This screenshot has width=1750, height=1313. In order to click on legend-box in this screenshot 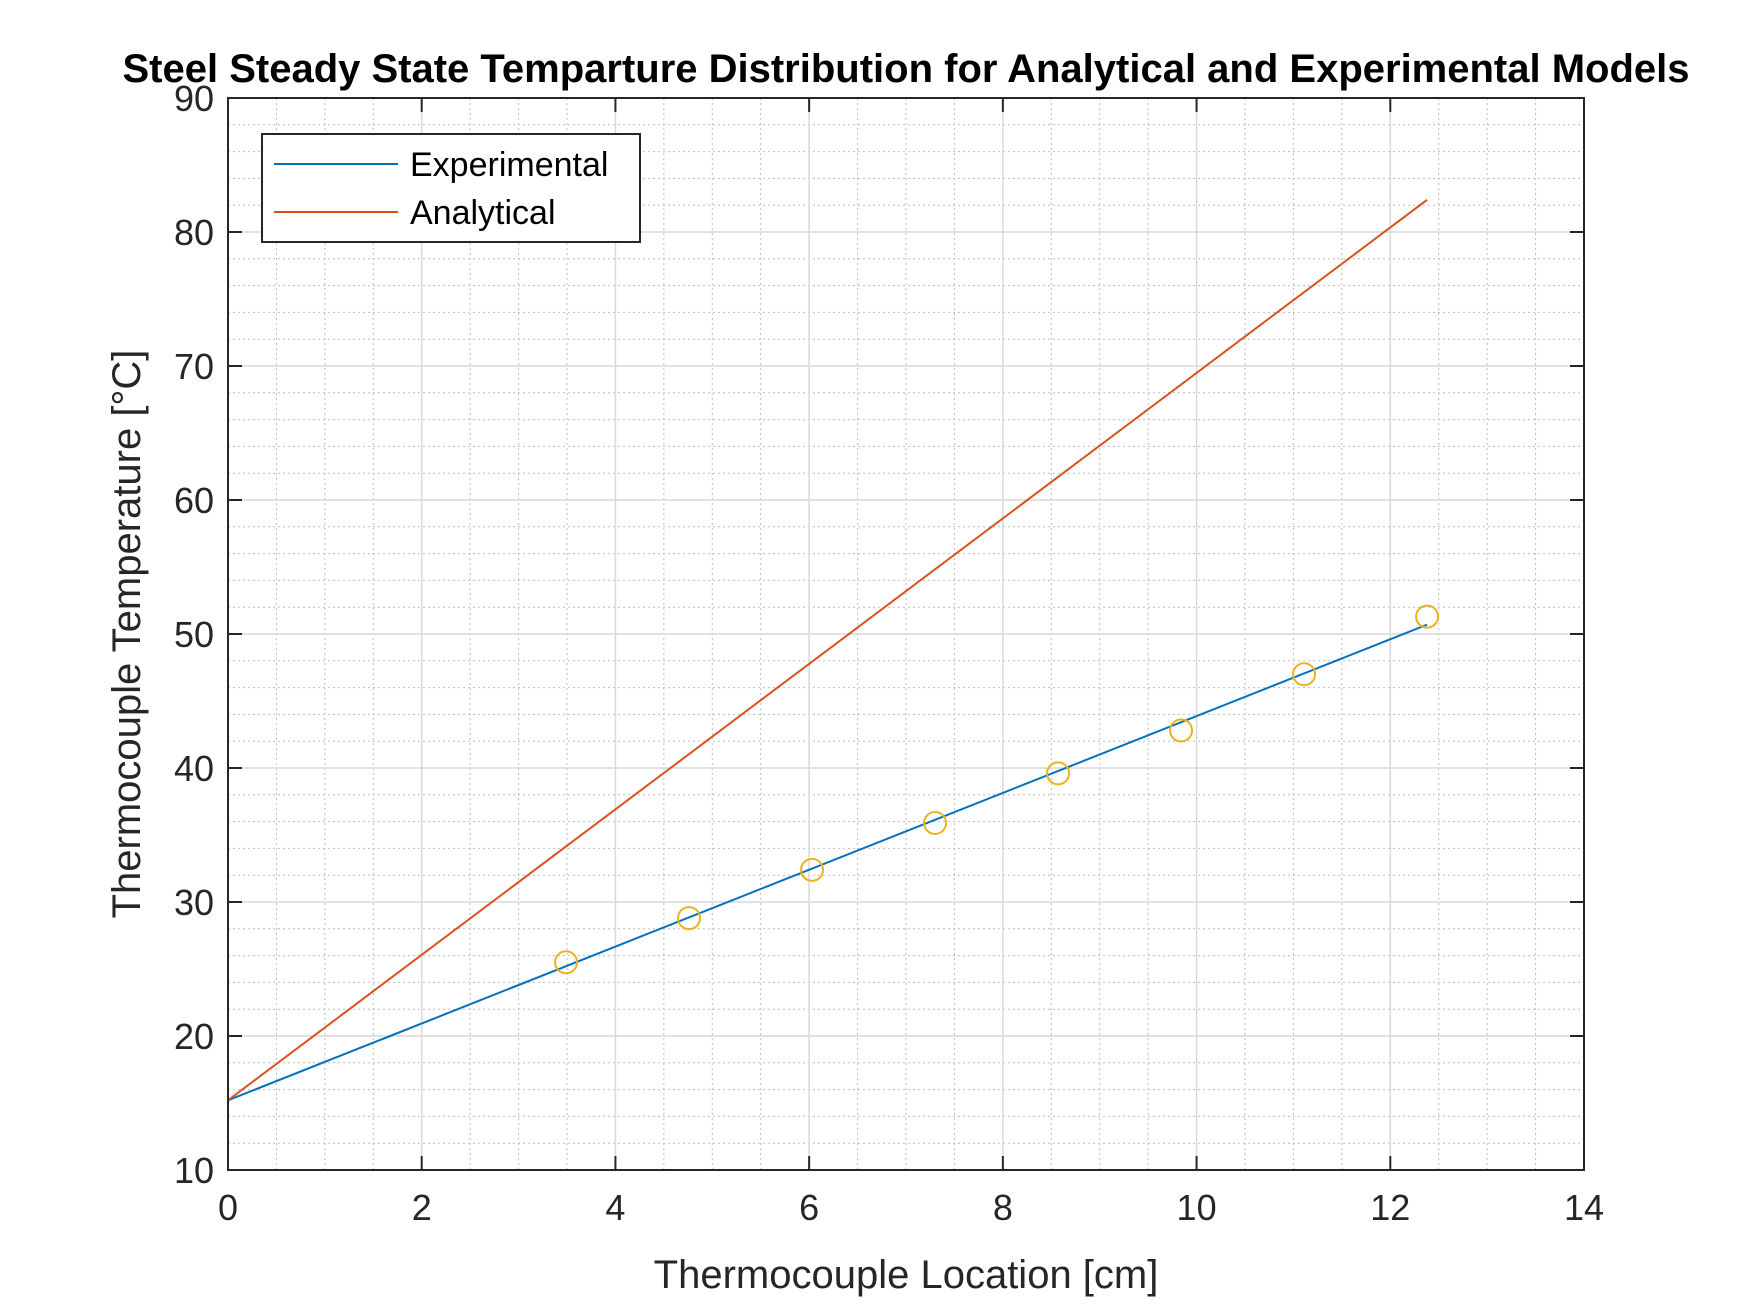, I will do `click(451, 188)`.